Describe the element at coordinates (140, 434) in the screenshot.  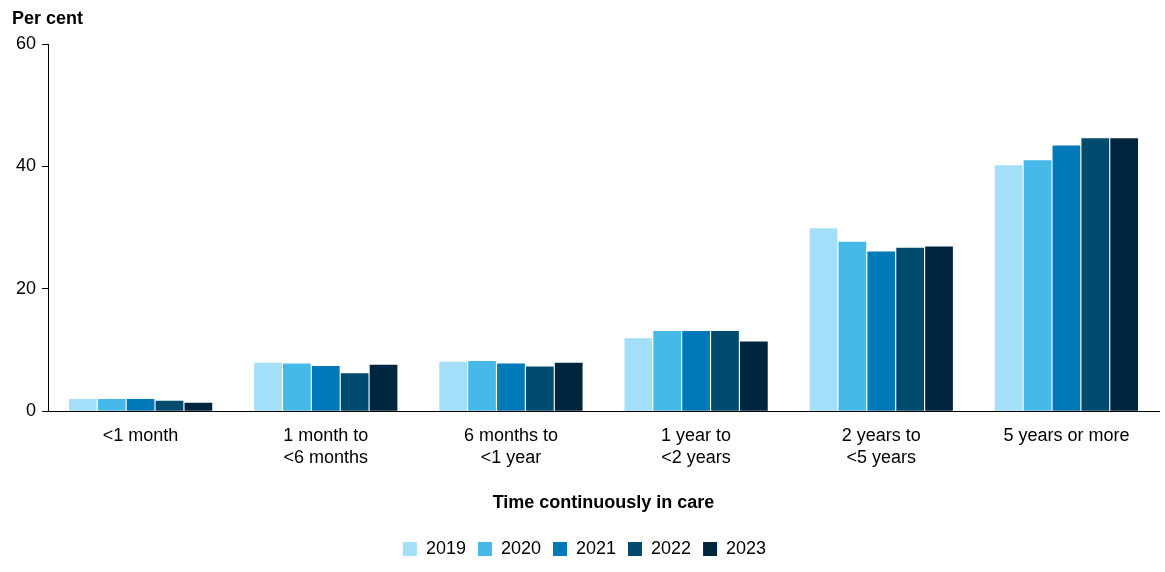
I see `x-tick-label: <1 month` at that location.